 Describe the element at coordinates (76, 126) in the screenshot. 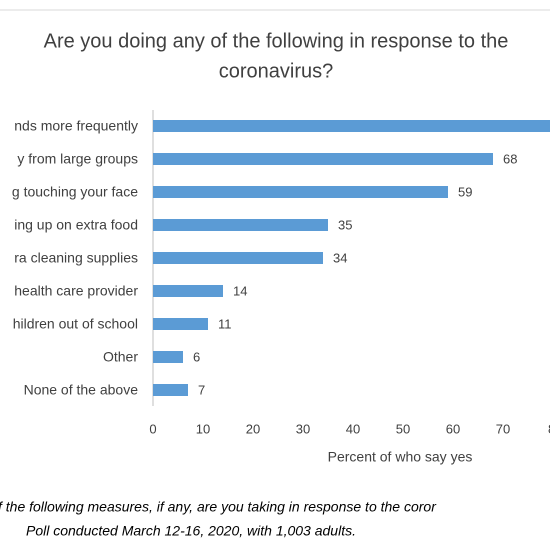

I see `y-tick-label: nds more frequently` at that location.